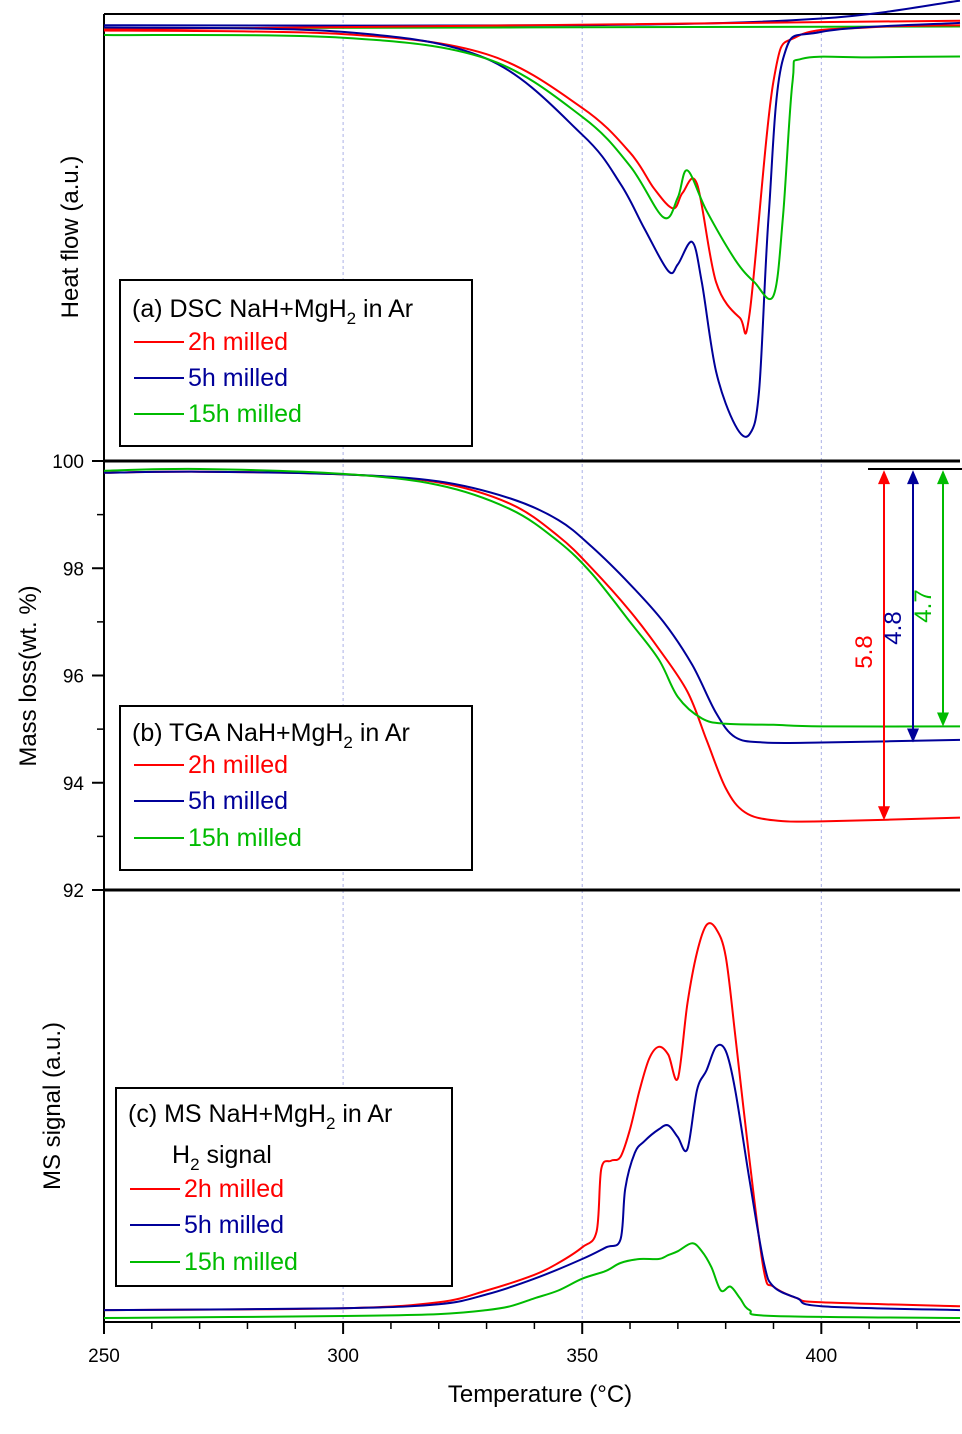 Image resolution: width=962 pixels, height=1434 pixels. What do you see at coordinates (104, 1356) in the screenshot?
I see `x-tick-label-250: 250` at bounding box center [104, 1356].